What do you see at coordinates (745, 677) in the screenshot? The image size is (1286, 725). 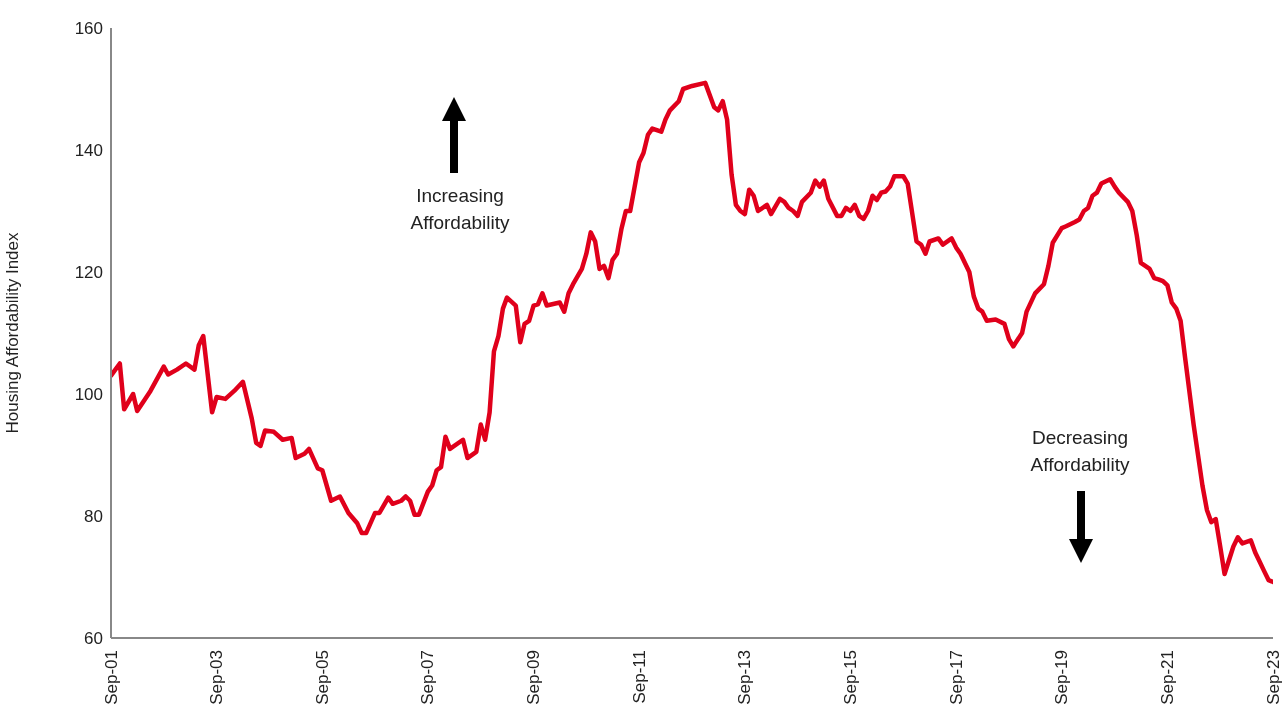 I see `x-tick-label: Sep-13` at bounding box center [745, 677].